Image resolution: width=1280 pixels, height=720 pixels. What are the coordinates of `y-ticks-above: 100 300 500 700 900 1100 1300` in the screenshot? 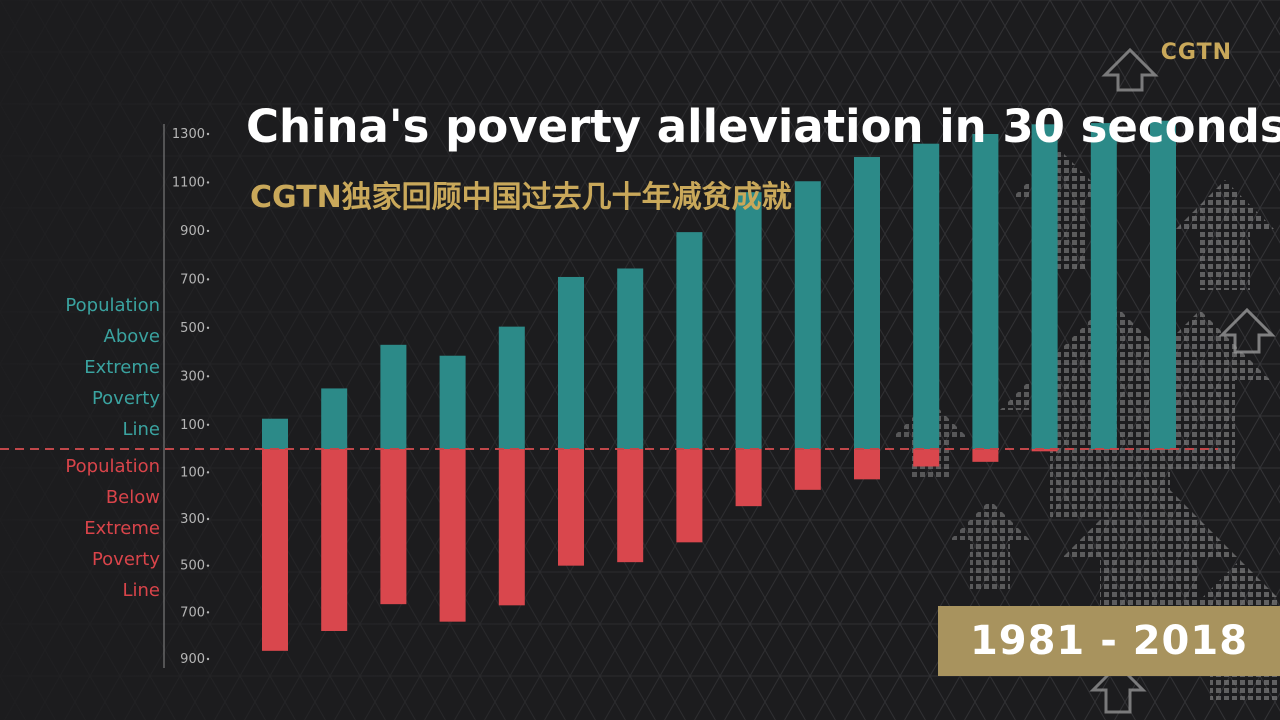 It's located at (191, 280).